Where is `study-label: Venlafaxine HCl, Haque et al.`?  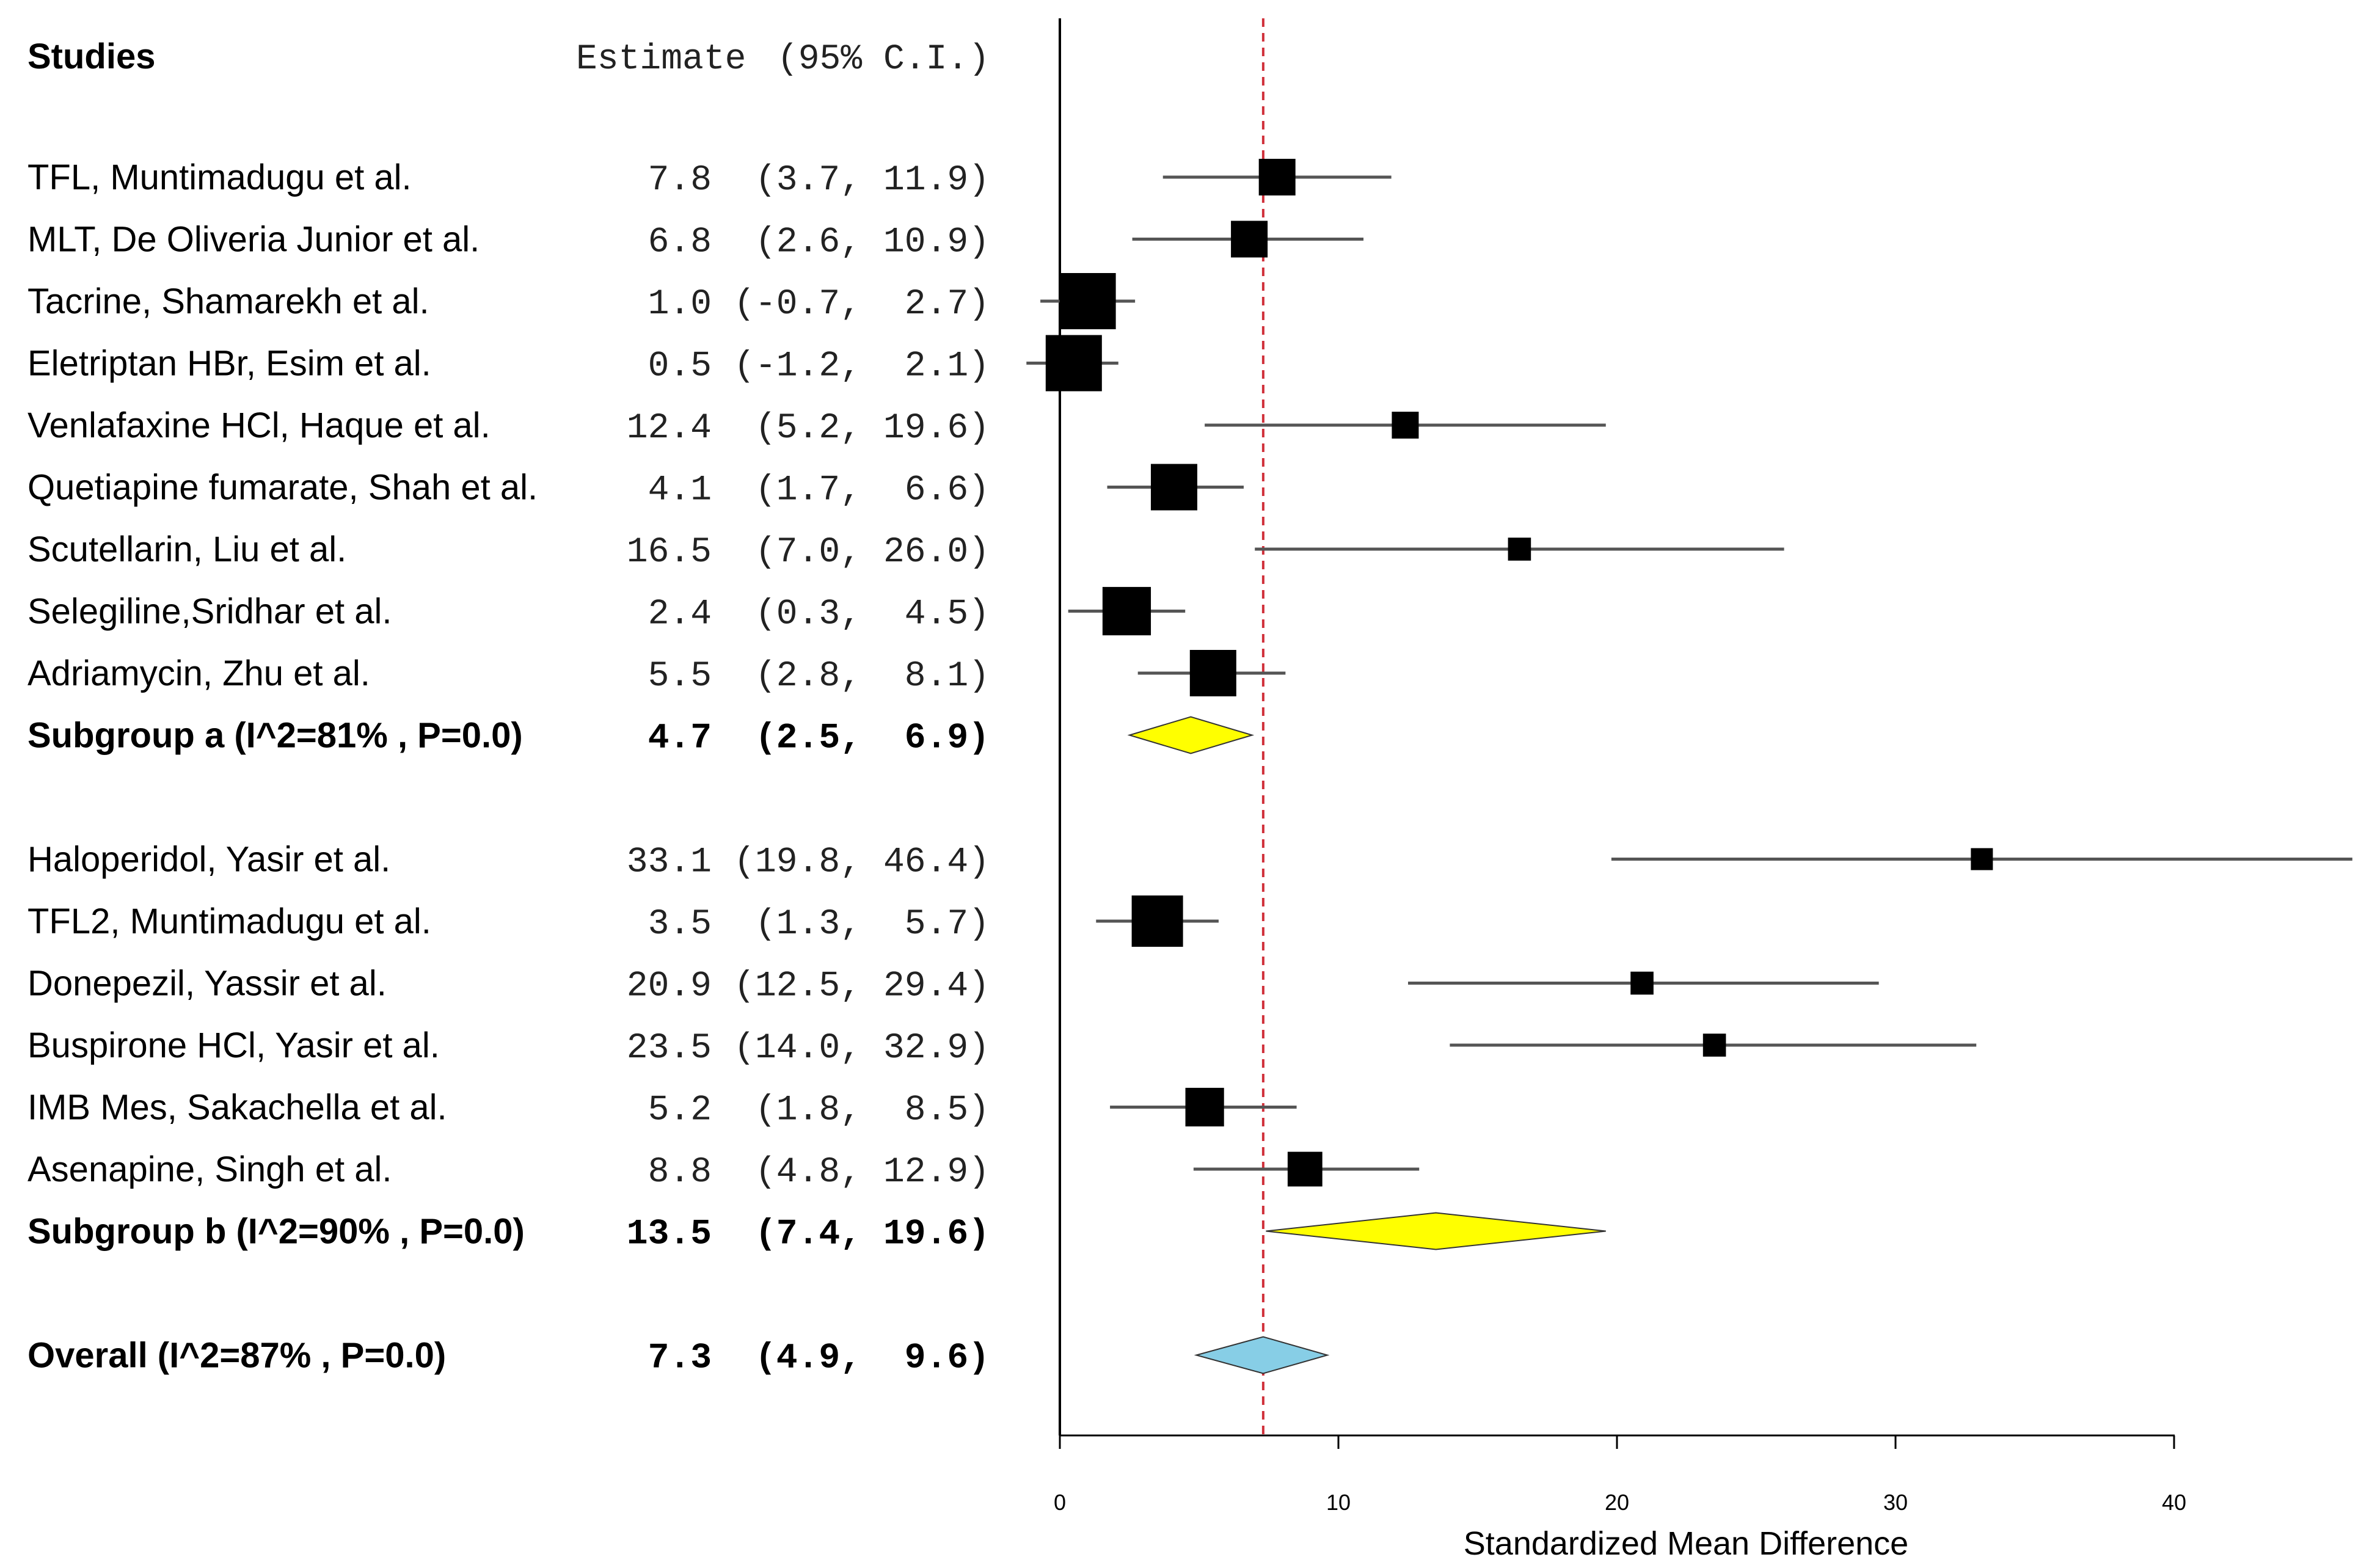 study-label: Venlafaxine HCl, Haque et al. is located at coordinates (259, 425).